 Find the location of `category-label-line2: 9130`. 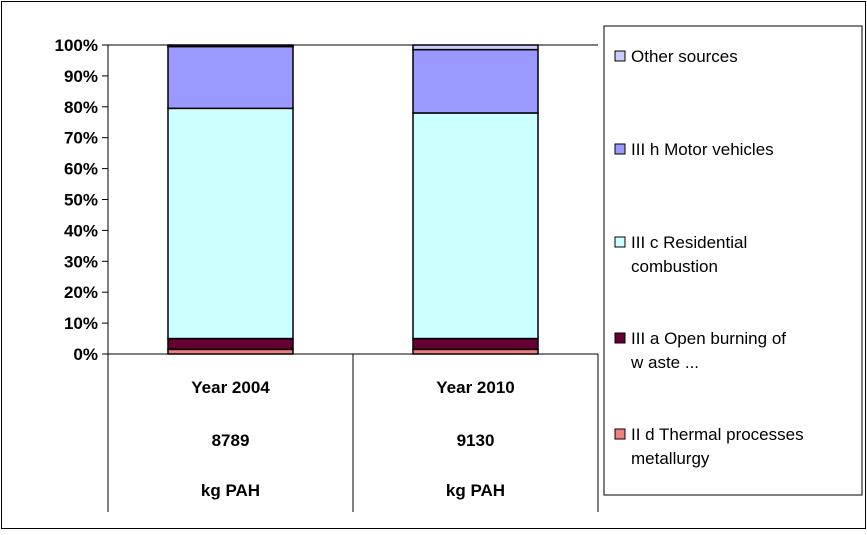

category-label-line2: 9130 is located at coordinates (476, 440).